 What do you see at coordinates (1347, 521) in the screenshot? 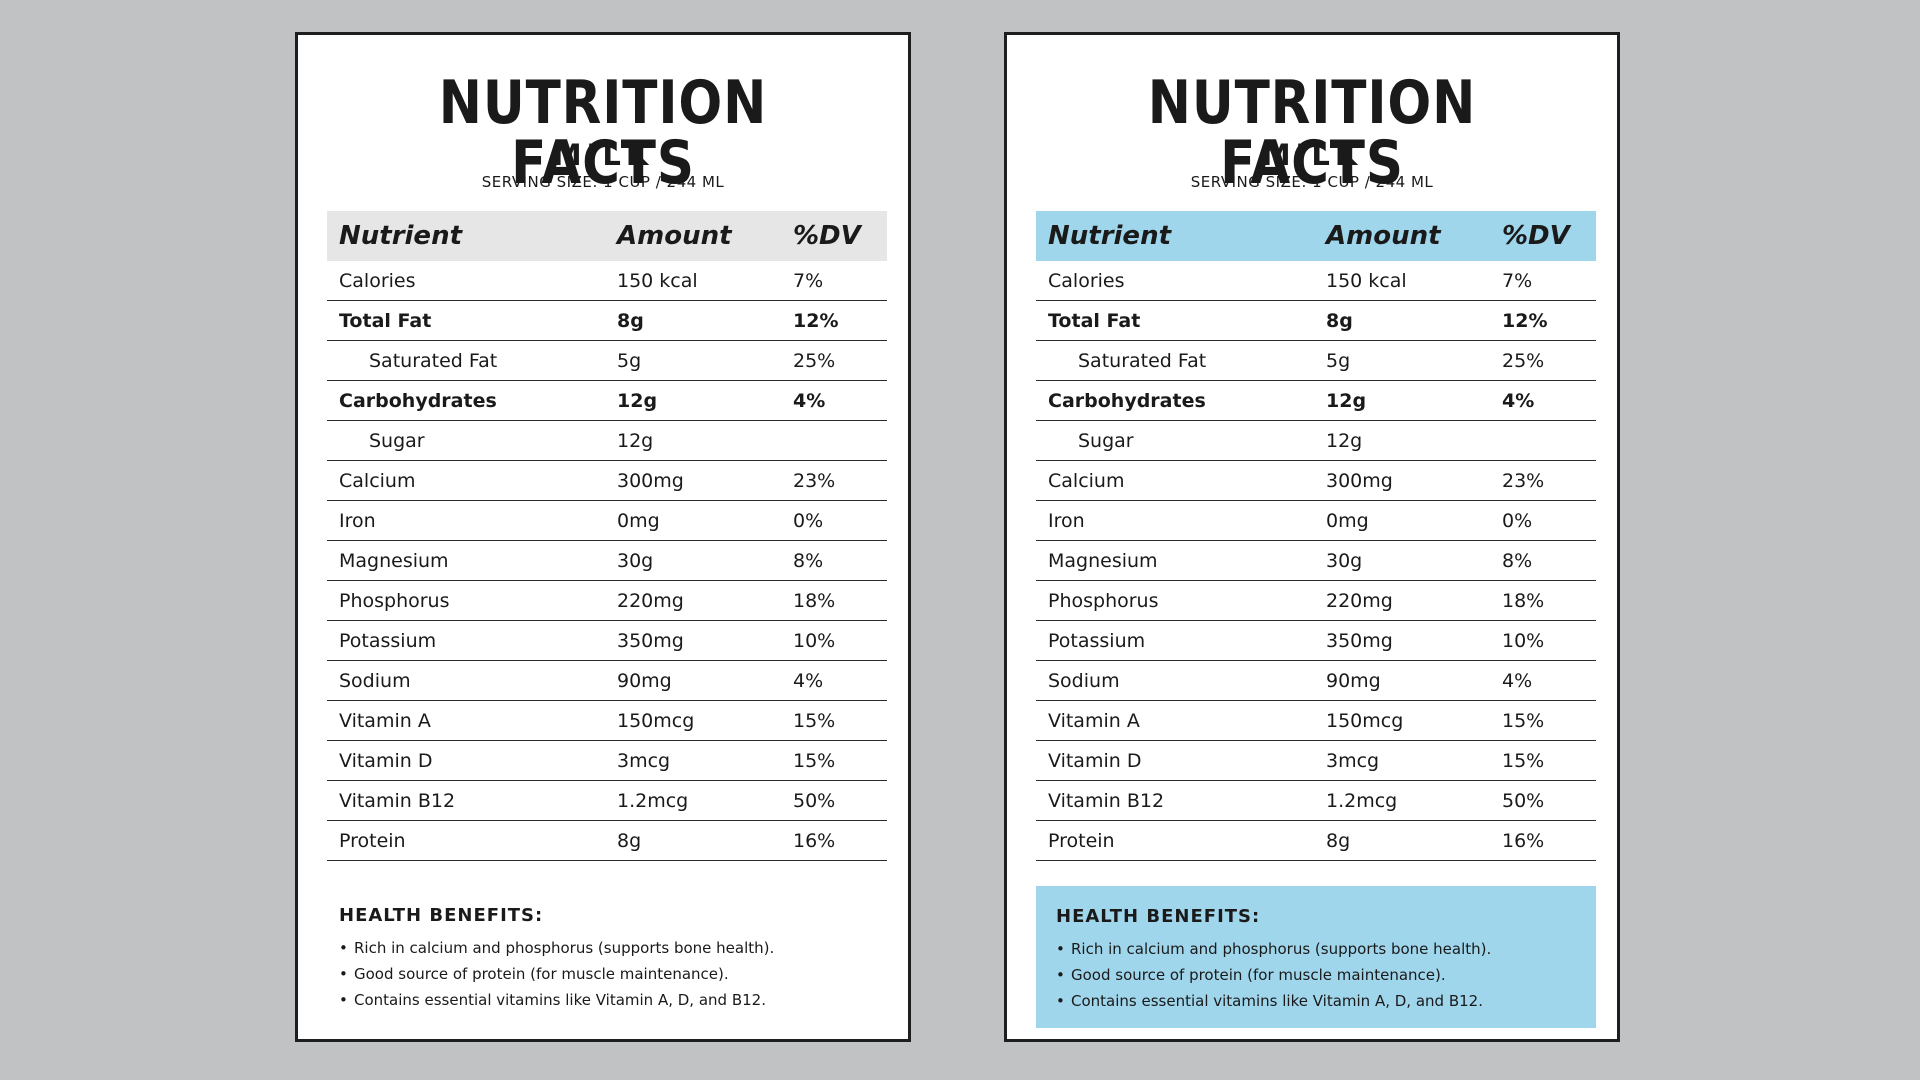
I see `row-amount: 0mg` at bounding box center [1347, 521].